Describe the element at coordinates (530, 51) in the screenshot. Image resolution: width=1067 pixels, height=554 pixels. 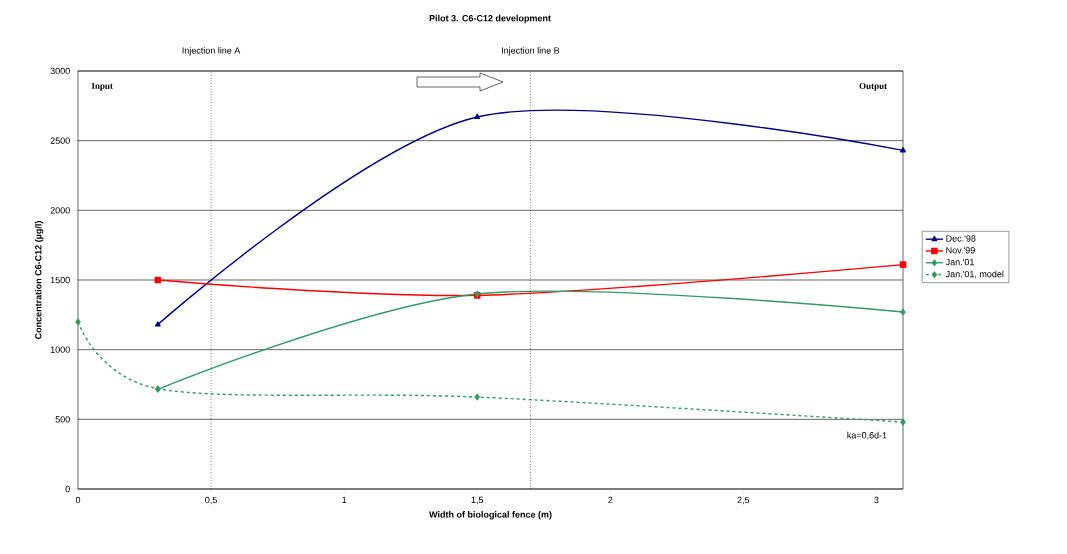
I see `ref-line-label: Injection line B` at that location.